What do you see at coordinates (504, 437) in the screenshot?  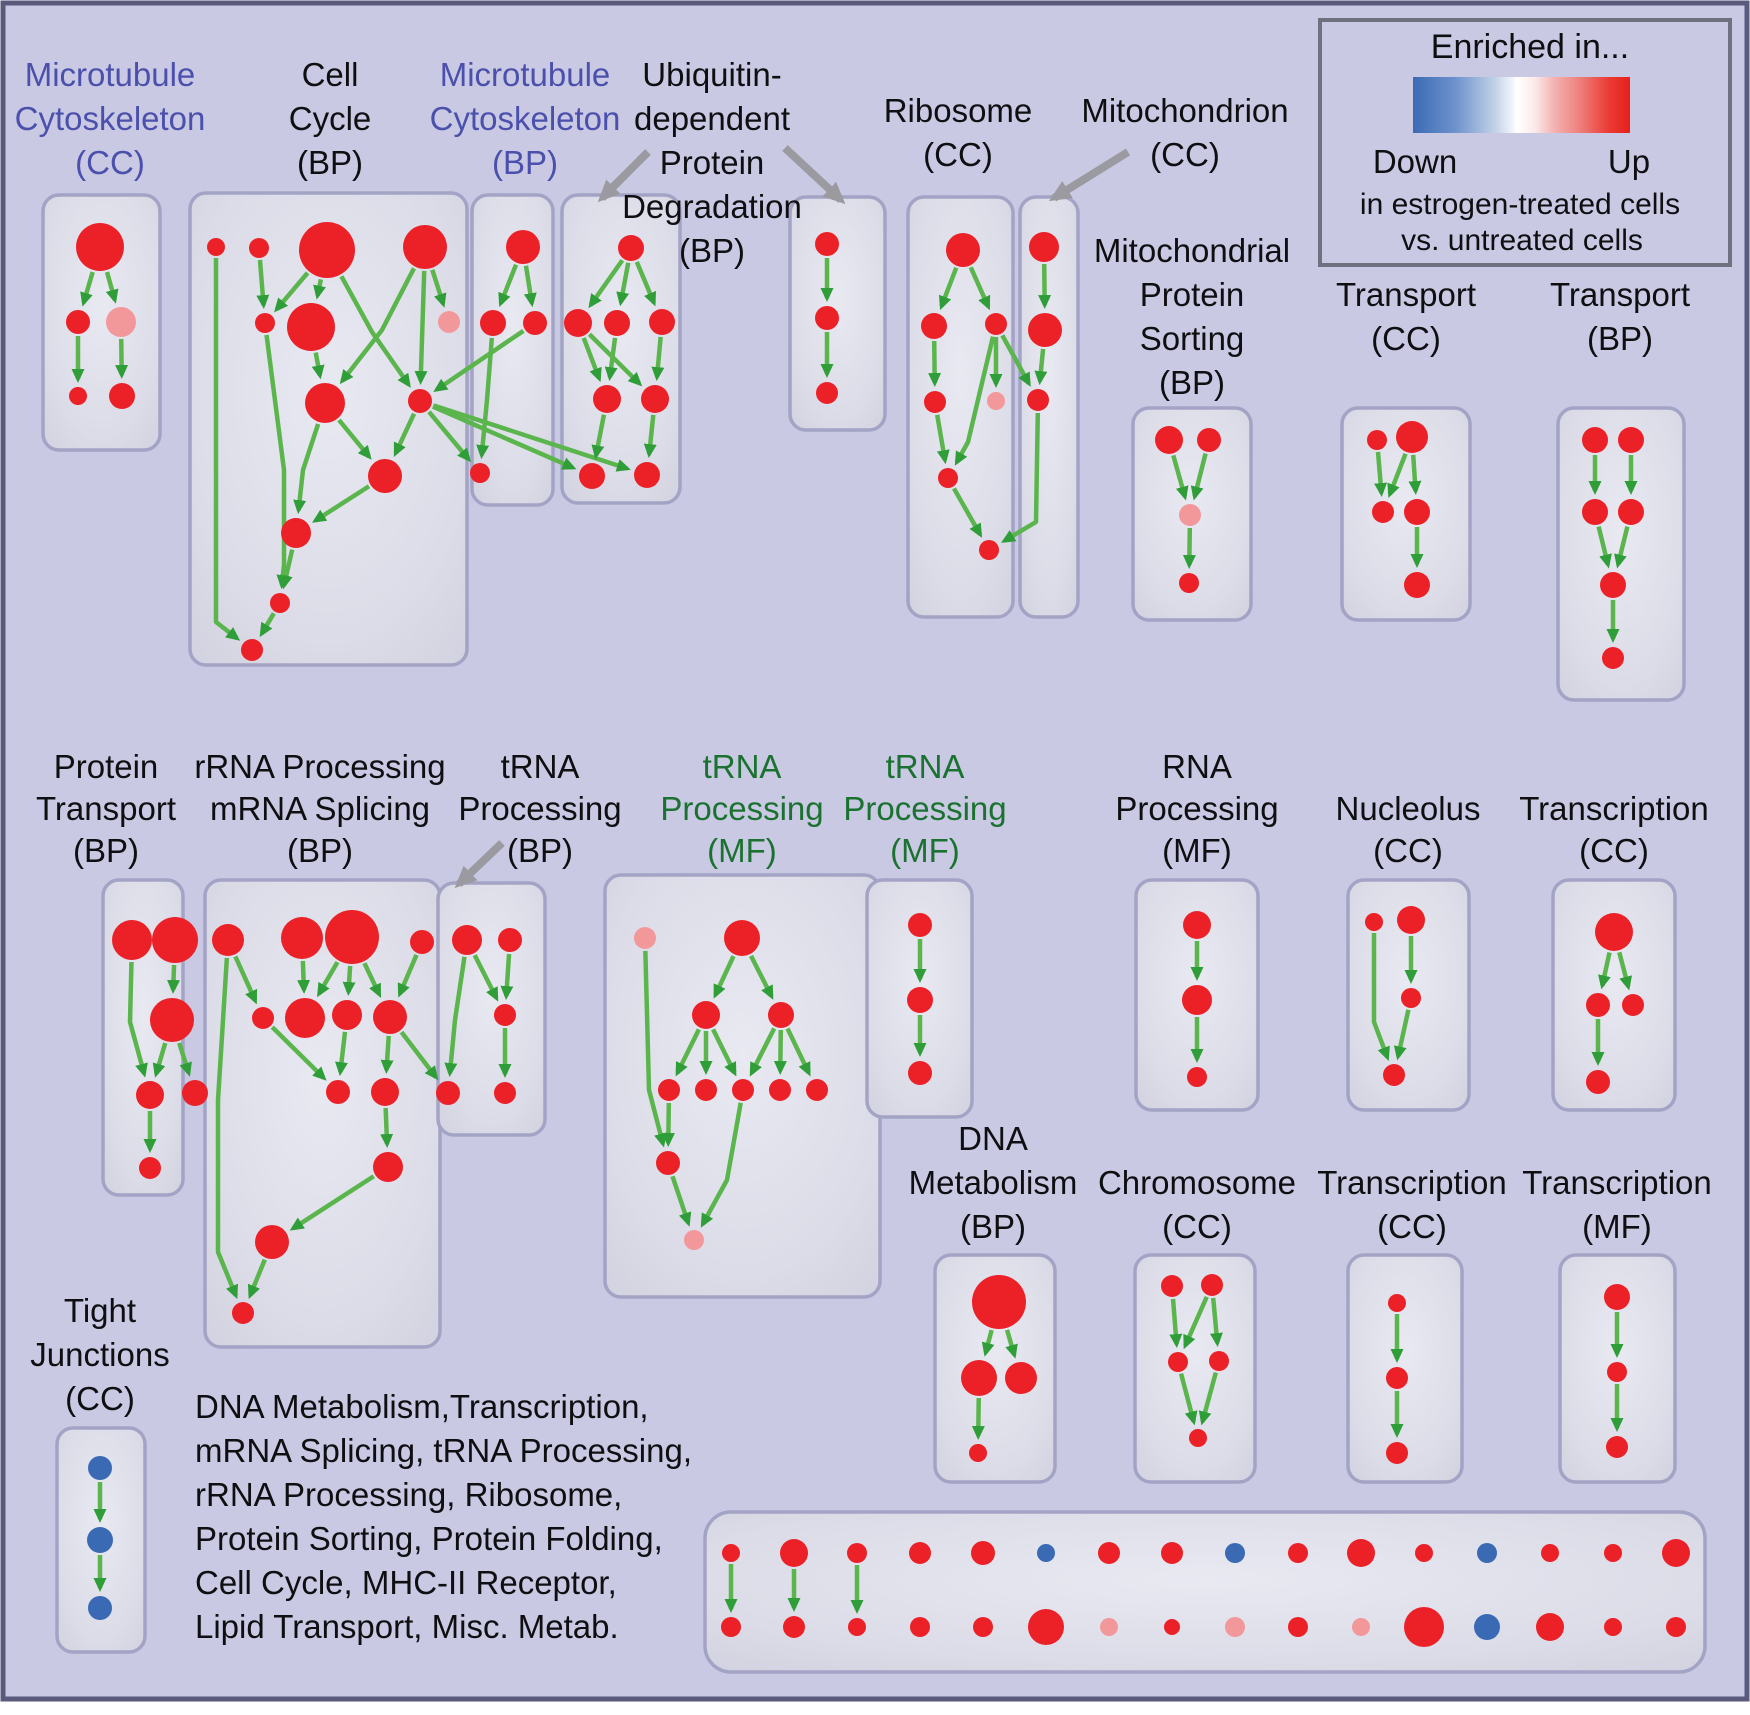 I see `edge-cc.hub-to-ub1.b1` at bounding box center [504, 437].